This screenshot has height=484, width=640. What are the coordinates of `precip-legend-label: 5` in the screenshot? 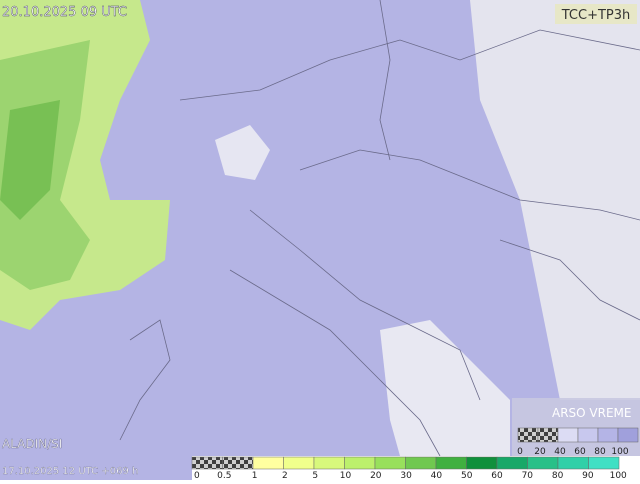 It's located at (315, 475).